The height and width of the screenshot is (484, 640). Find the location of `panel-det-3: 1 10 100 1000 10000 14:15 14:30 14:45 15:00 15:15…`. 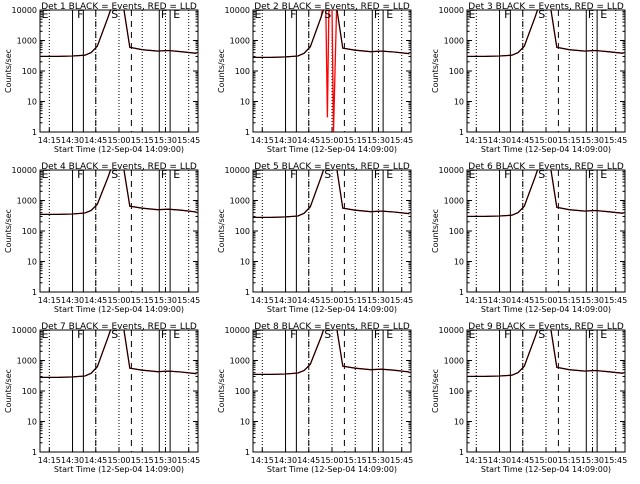

panel-det-3: 1 10 100 1000 10000 14:15 14:30 14:45 15:00 15:15… is located at coordinates (529, 78).